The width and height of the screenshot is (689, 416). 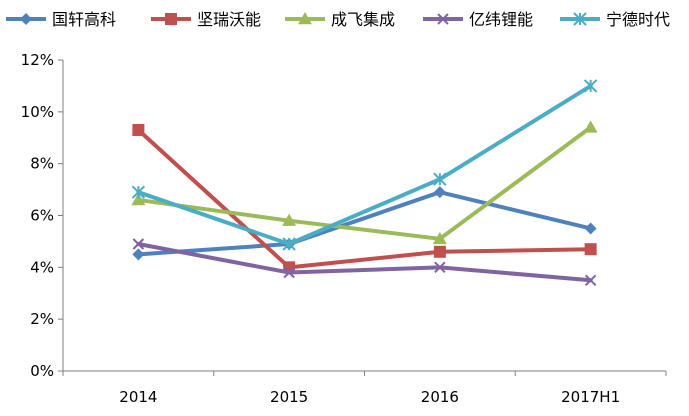 I want to click on y-tick-label: 12%, so click(x=37, y=60).